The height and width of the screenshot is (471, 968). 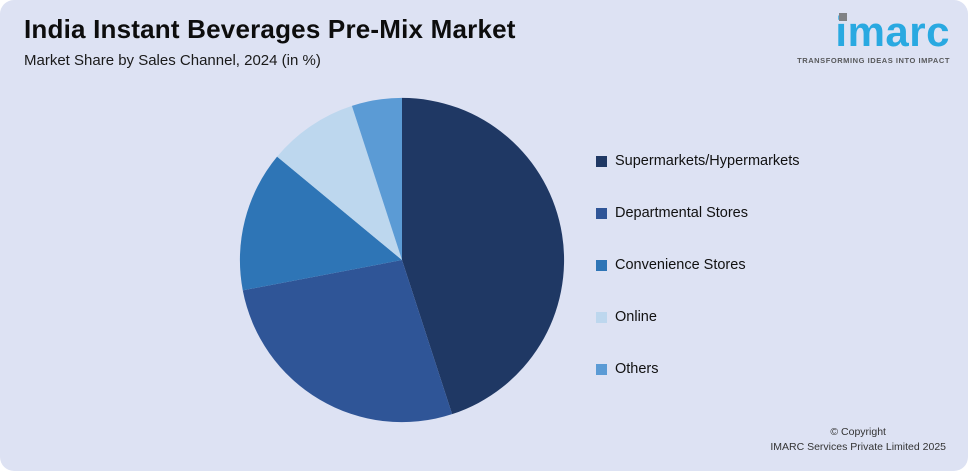 I want to click on legend-label-convenience: Convenience Stores, so click(x=680, y=265).